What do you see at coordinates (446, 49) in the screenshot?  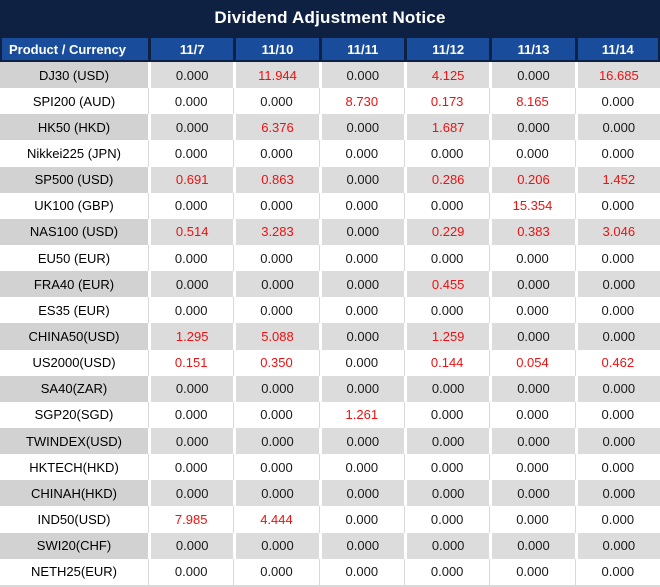 I see `date-header-4: 11/12` at bounding box center [446, 49].